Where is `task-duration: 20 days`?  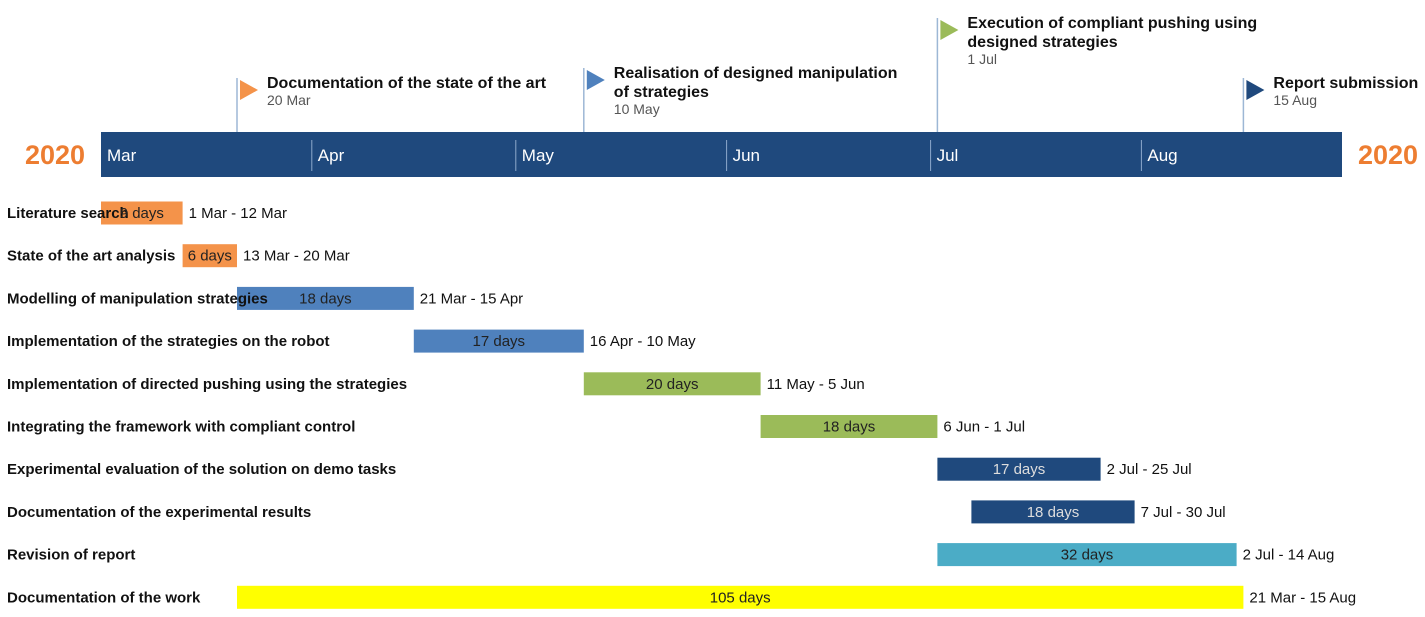
task-duration: 20 days is located at coordinates (672, 384).